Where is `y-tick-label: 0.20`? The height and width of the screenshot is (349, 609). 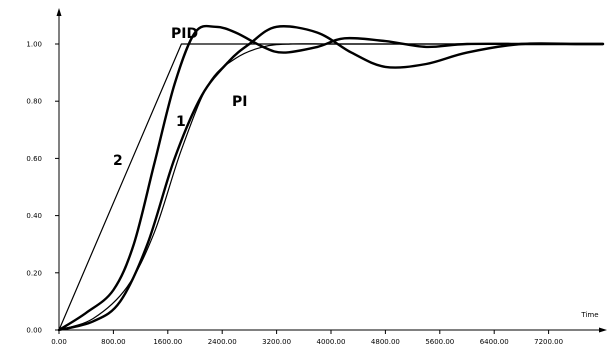
y-tick-label: 0.20 is located at coordinates (34, 273).